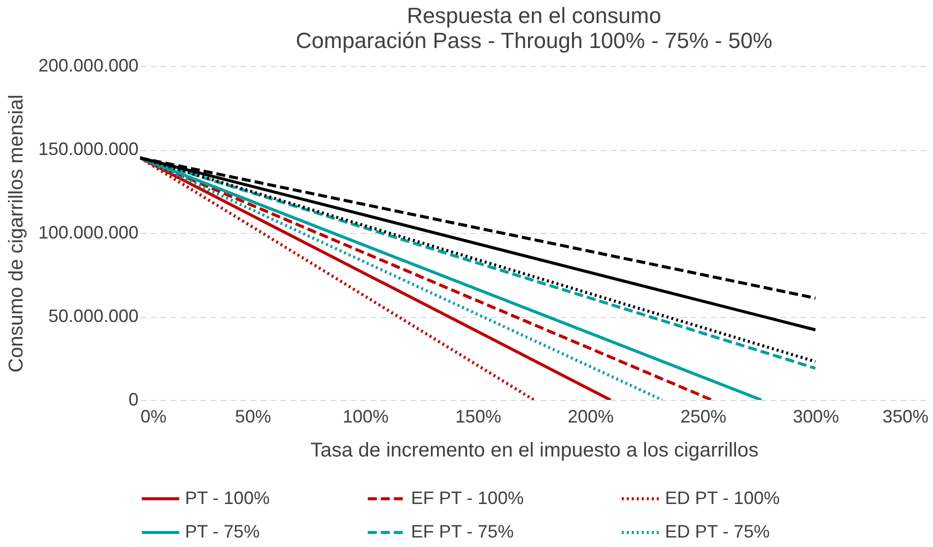  Describe the element at coordinates (534, 15) in the screenshot. I see `chart-title: Respuesta en el consumo` at that location.